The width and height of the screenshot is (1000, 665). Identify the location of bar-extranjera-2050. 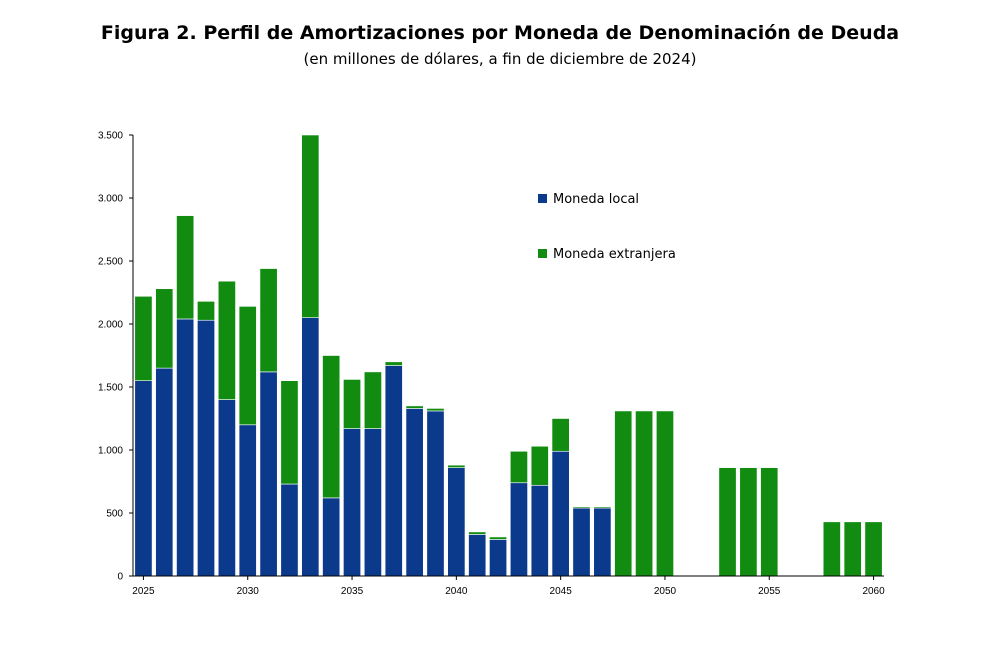
(664, 493).